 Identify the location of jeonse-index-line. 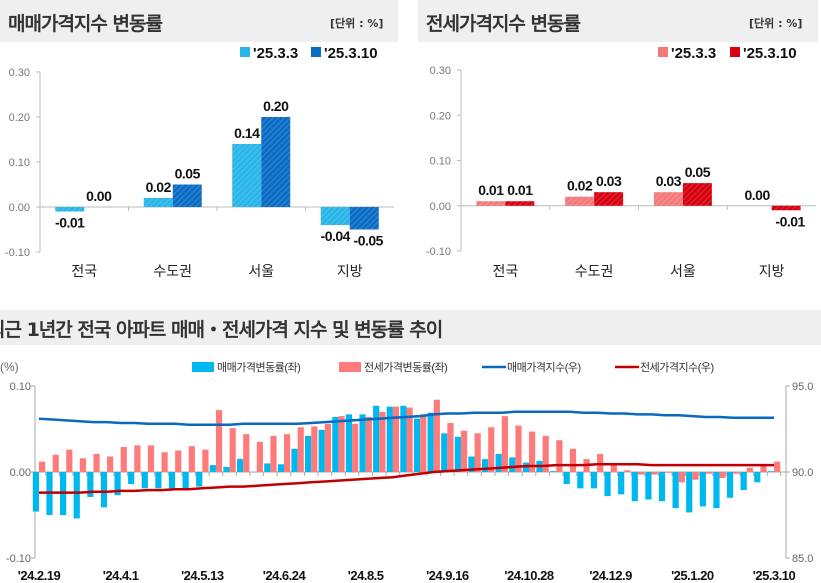
(406, 478).